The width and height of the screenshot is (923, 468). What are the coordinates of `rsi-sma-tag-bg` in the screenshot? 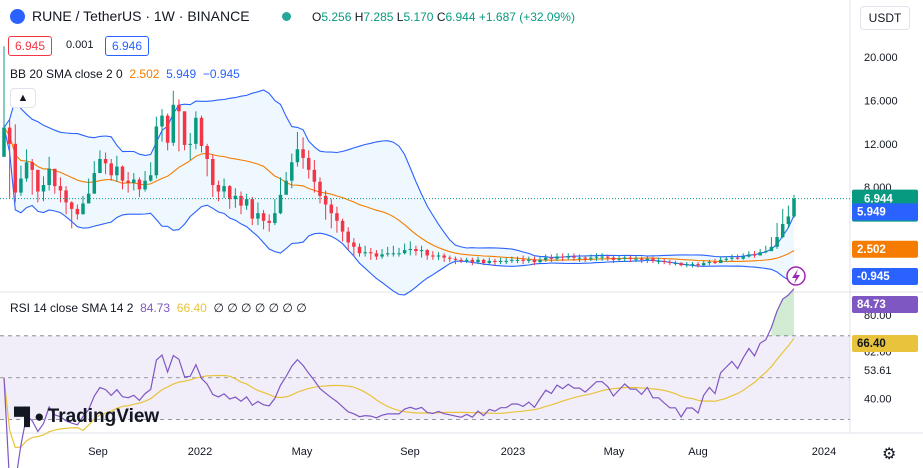 It's located at (885, 343).